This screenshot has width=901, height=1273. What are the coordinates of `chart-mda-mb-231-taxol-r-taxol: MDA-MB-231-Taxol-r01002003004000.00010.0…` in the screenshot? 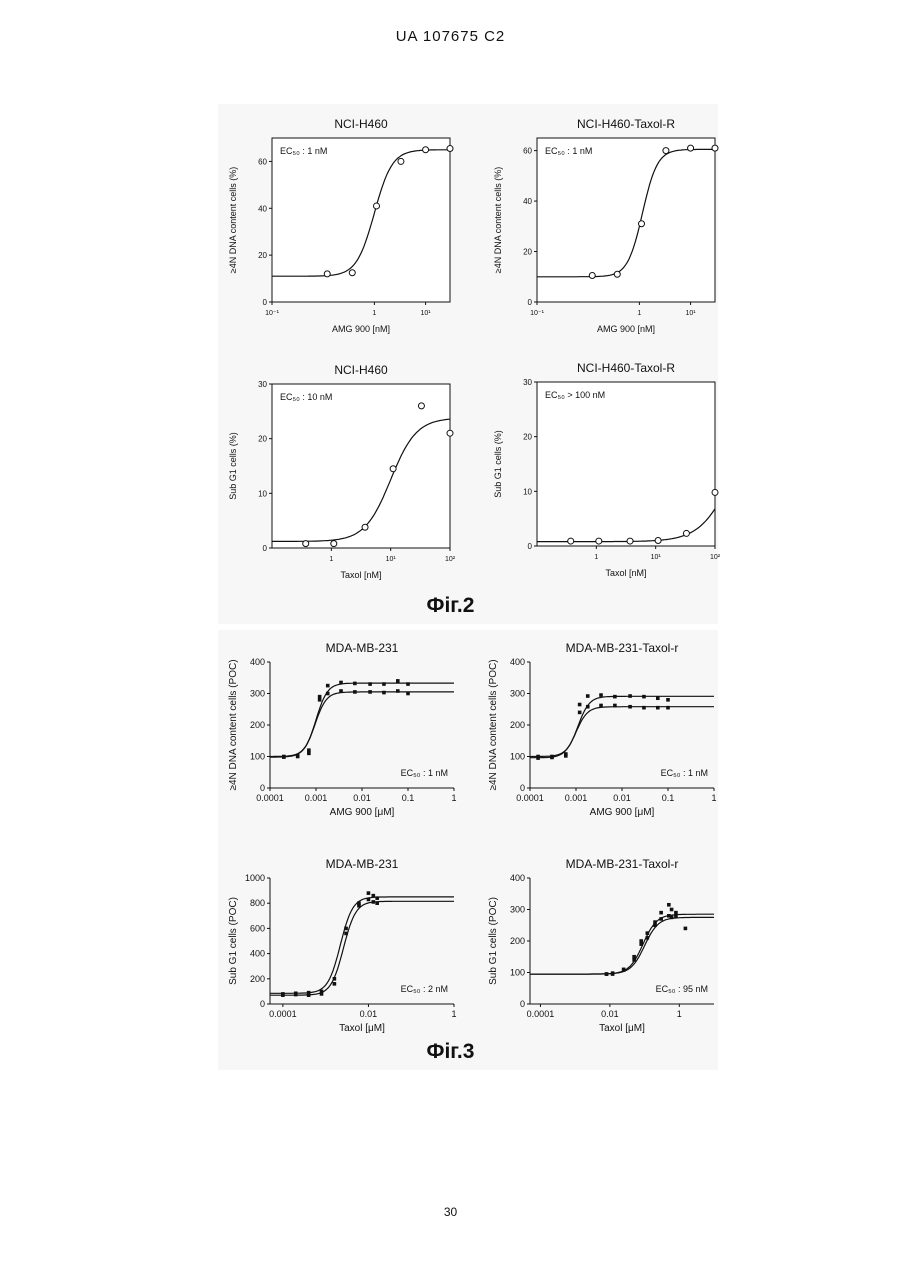 It's located at (607, 943).